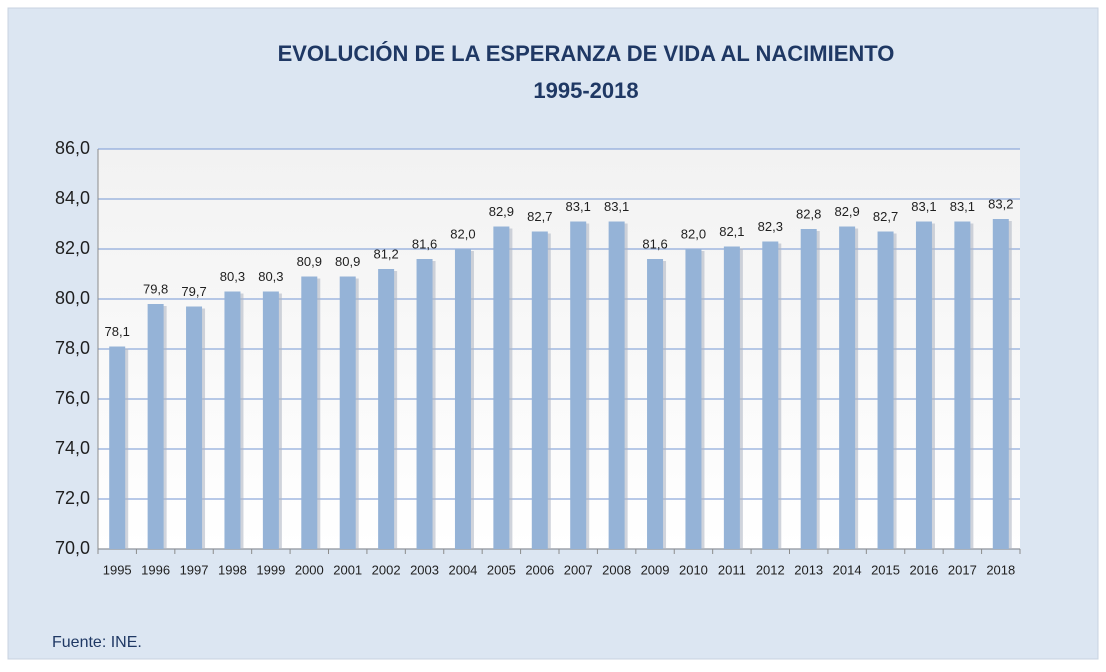  What do you see at coordinates (885, 569) in the screenshot?
I see `x-tick-label: 2015` at bounding box center [885, 569].